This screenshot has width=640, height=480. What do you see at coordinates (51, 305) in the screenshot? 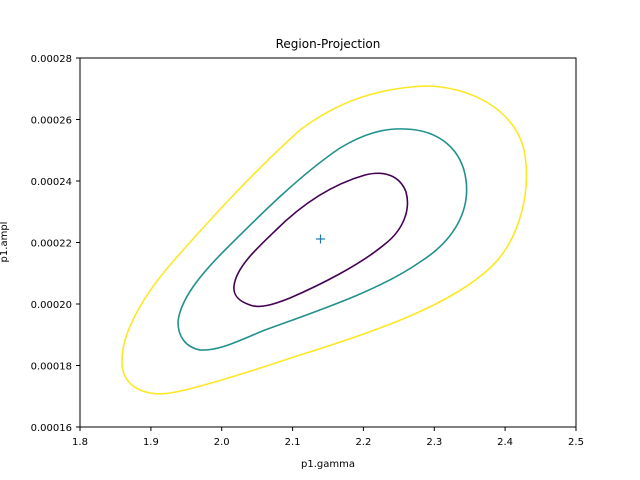
I see `y-tick-label: 0.00020` at bounding box center [51, 305].